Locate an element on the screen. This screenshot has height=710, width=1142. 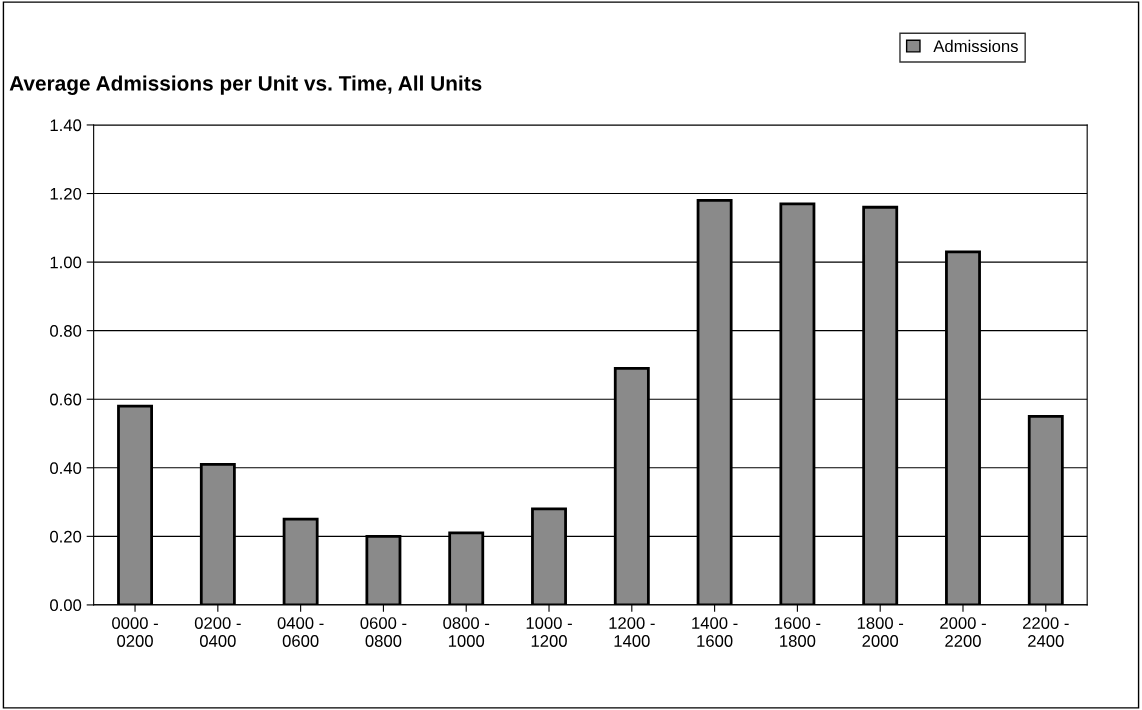
x-tick-label: 0600 - 0800 is located at coordinates (383, 632).